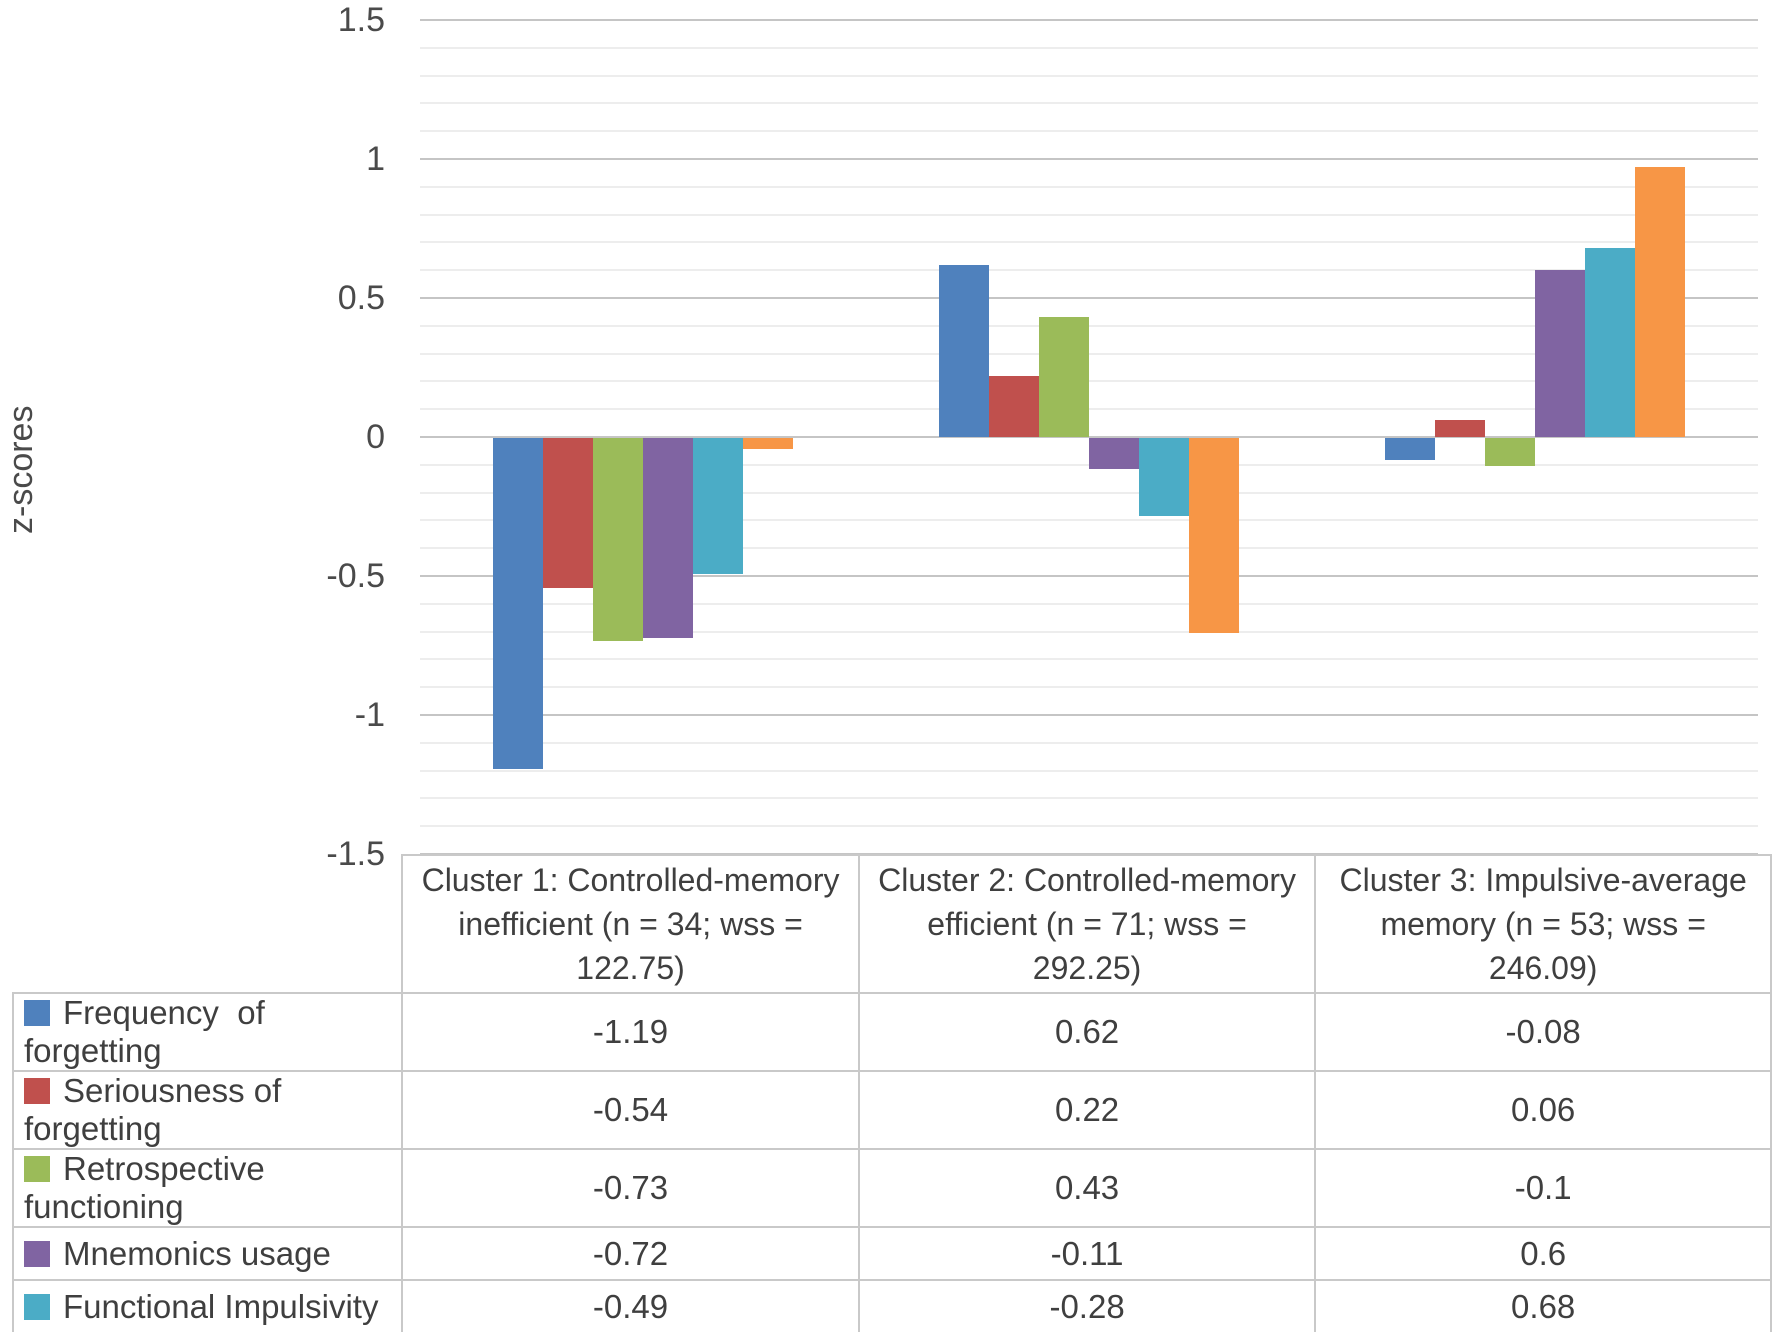  Describe the element at coordinates (1543, 1032) in the screenshot. I see `value-cell-row-1-cluster-3: -0.08` at that location.